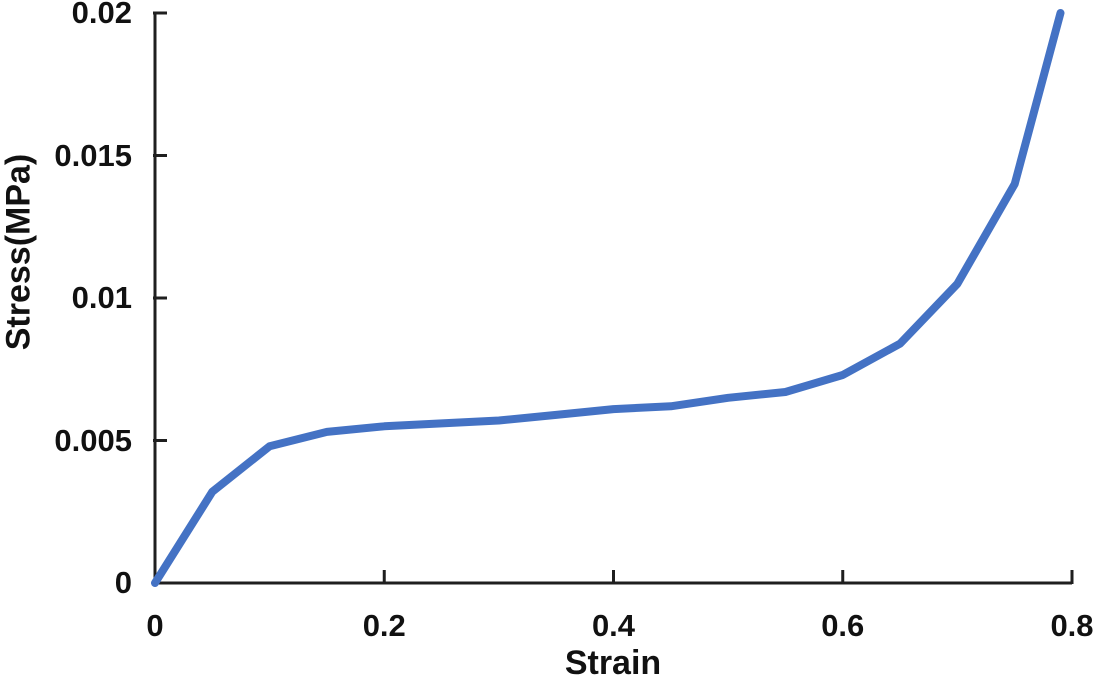 The height and width of the screenshot is (685, 1102). Describe the element at coordinates (101, 297) in the screenshot. I see `y-tick-label: 0.01` at that location.